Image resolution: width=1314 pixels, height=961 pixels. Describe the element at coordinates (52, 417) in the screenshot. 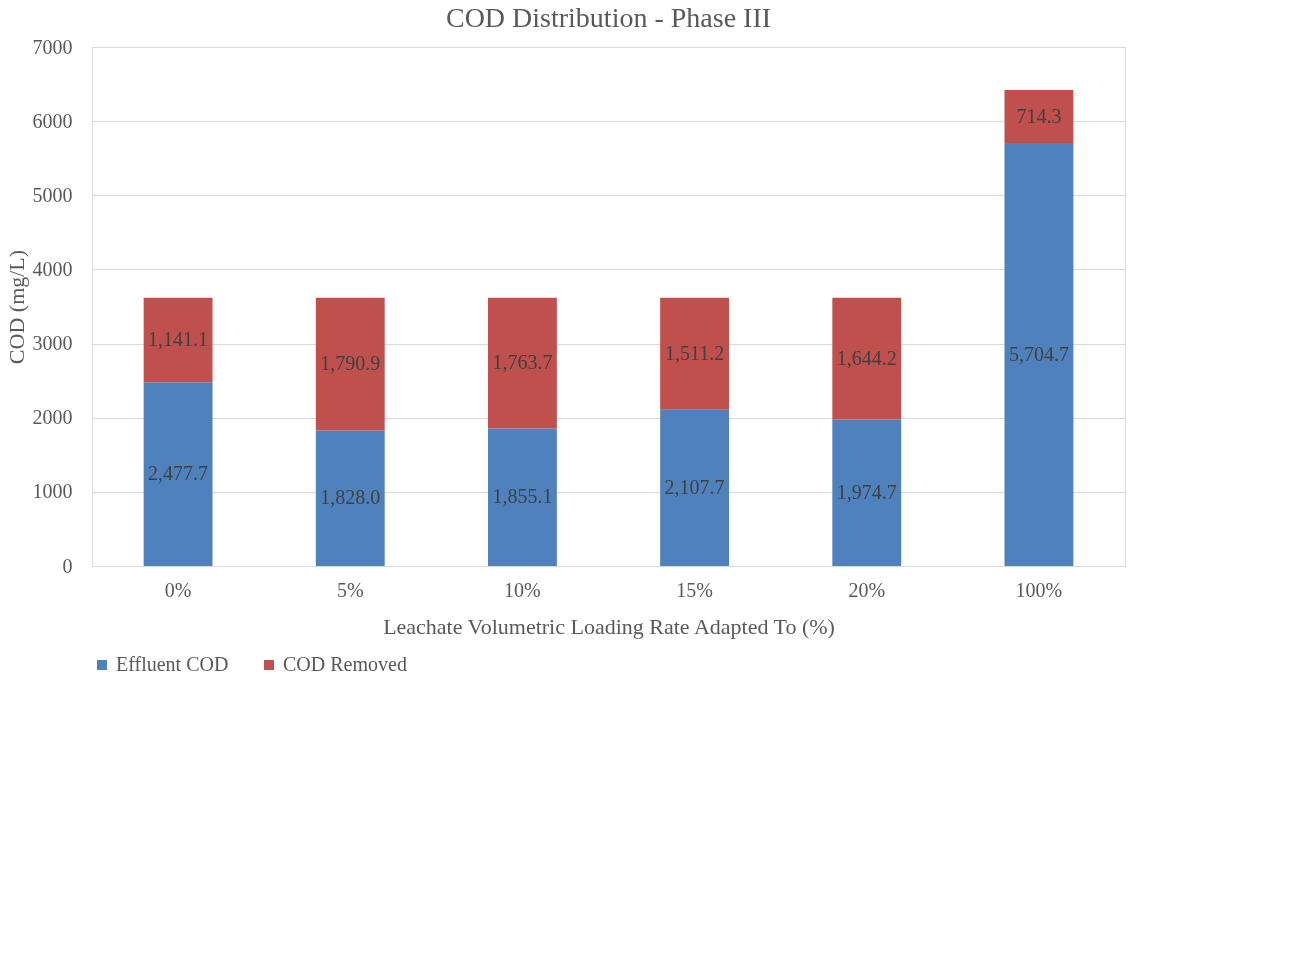

I see `y-tick-label: 2000` at that location.